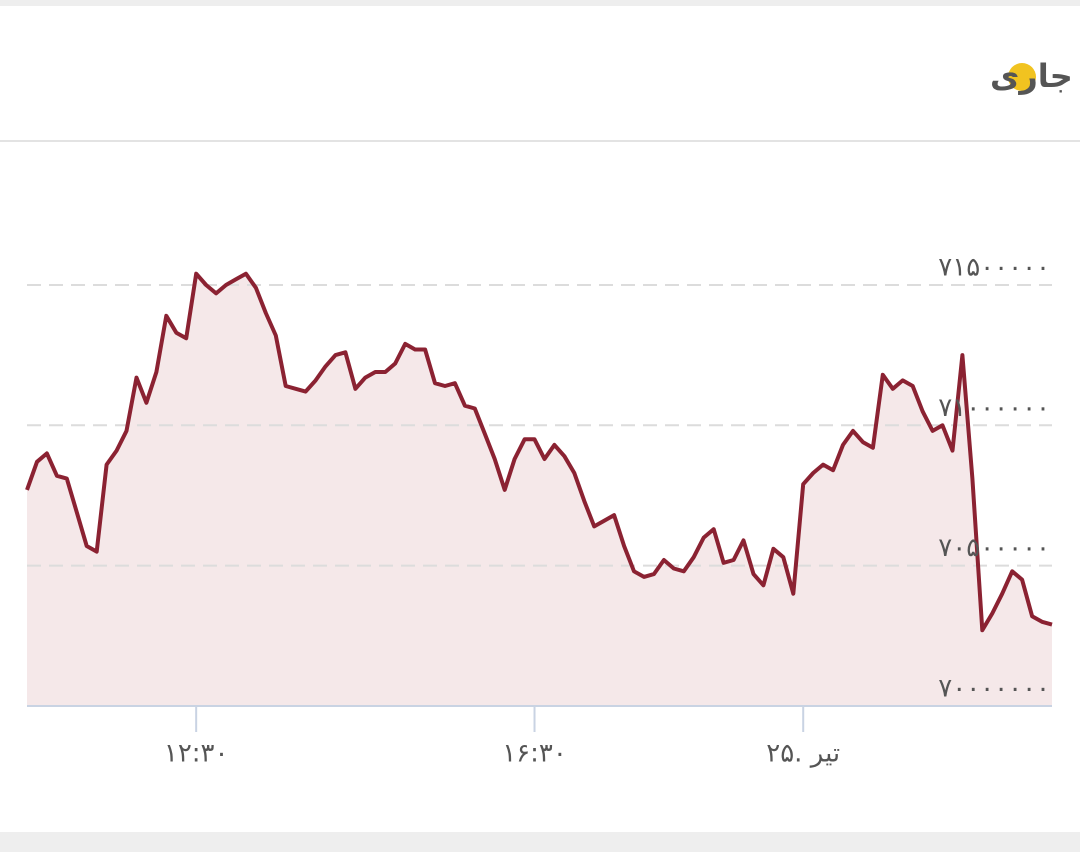 The image size is (1080, 856). I want to click on y-tick-label: ۷۱۰۰۰۰۰۰, so click(994, 408).